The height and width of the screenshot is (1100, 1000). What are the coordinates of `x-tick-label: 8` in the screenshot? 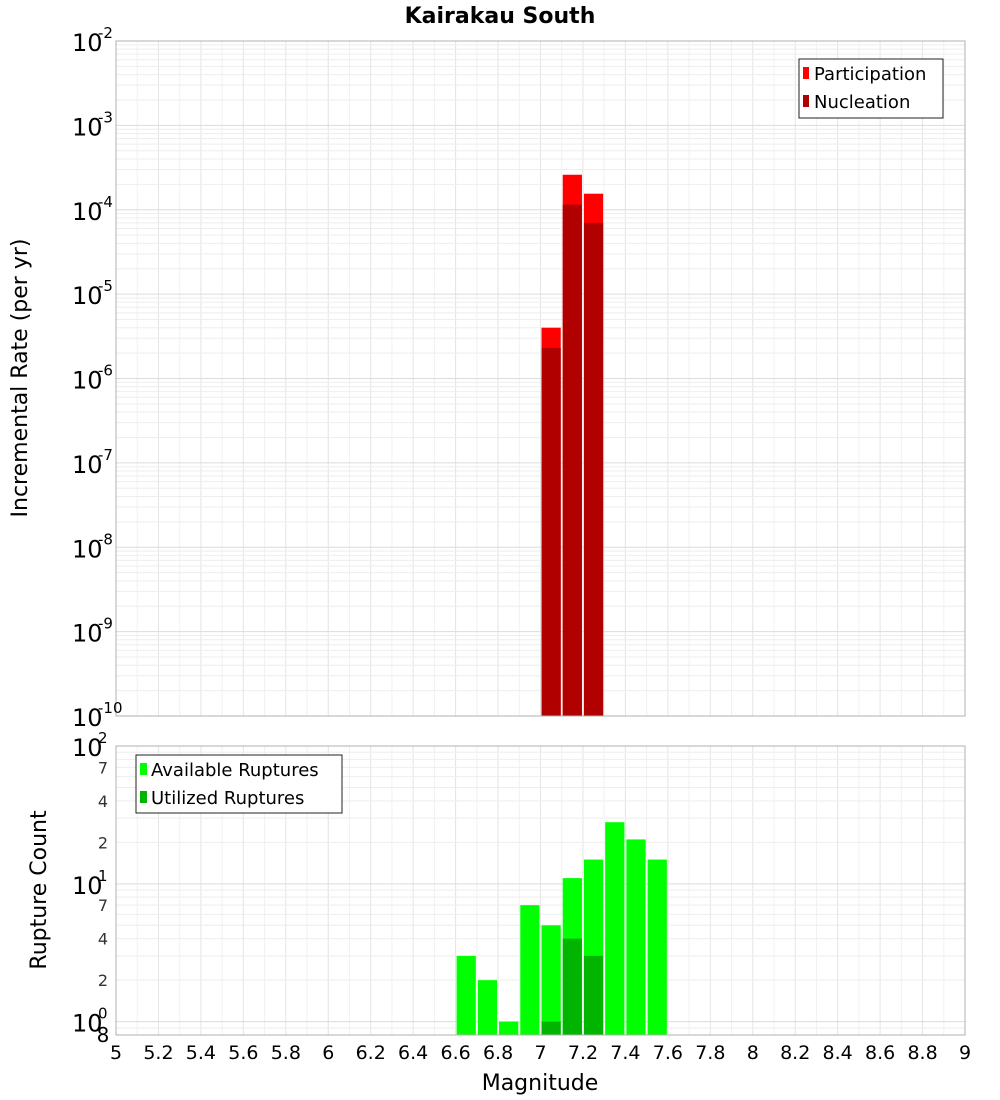 It's located at (753, 1053).